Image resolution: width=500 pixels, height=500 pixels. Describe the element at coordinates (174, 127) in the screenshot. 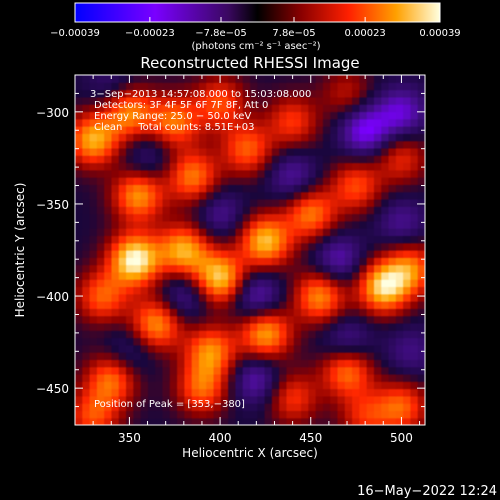

I see `annotation-clean: Clean Total counts: 8.51E+03` at that location.